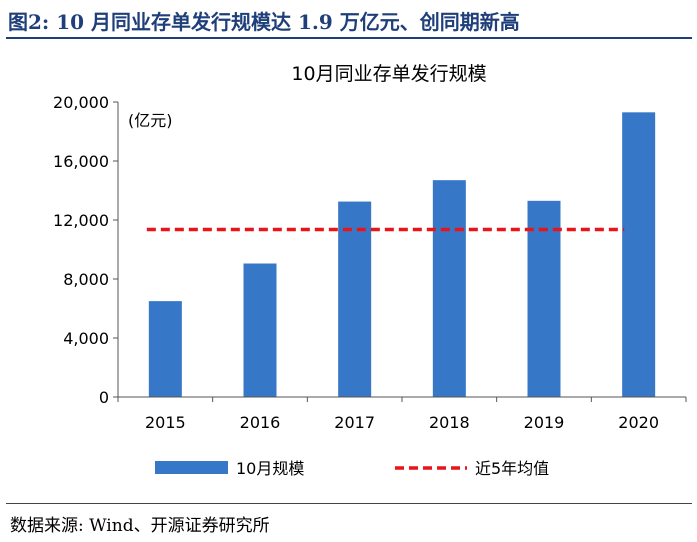 Image resolution: width=697 pixels, height=542 pixels. Describe the element at coordinates (81, 220) in the screenshot. I see `y-tick-label: 12,000` at that location.